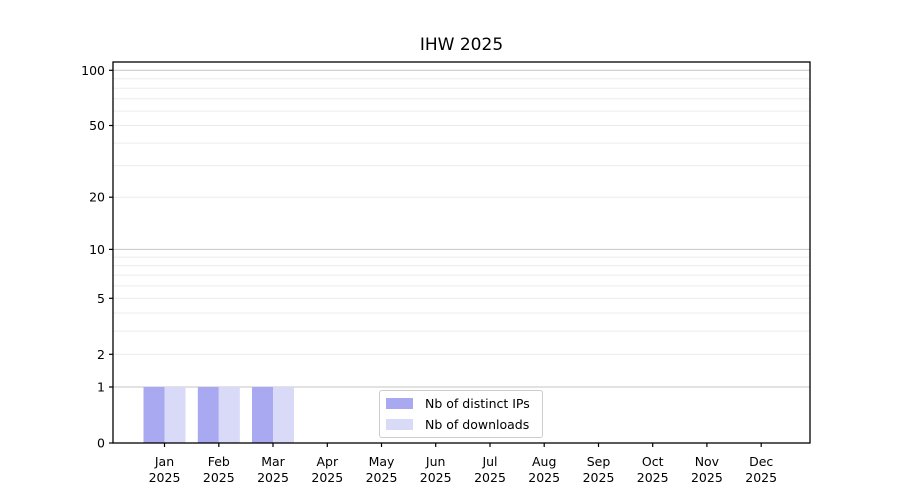  I want to click on legend-item-downloads: Nb of downloads, so click(464, 424).